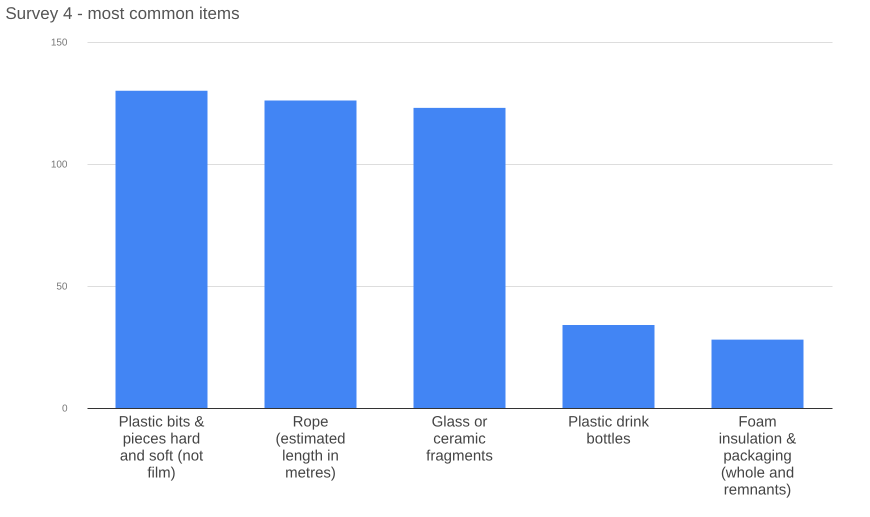  What do you see at coordinates (65, 409) in the screenshot?
I see `y-tick-label: 0` at bounding box center [65, 409].